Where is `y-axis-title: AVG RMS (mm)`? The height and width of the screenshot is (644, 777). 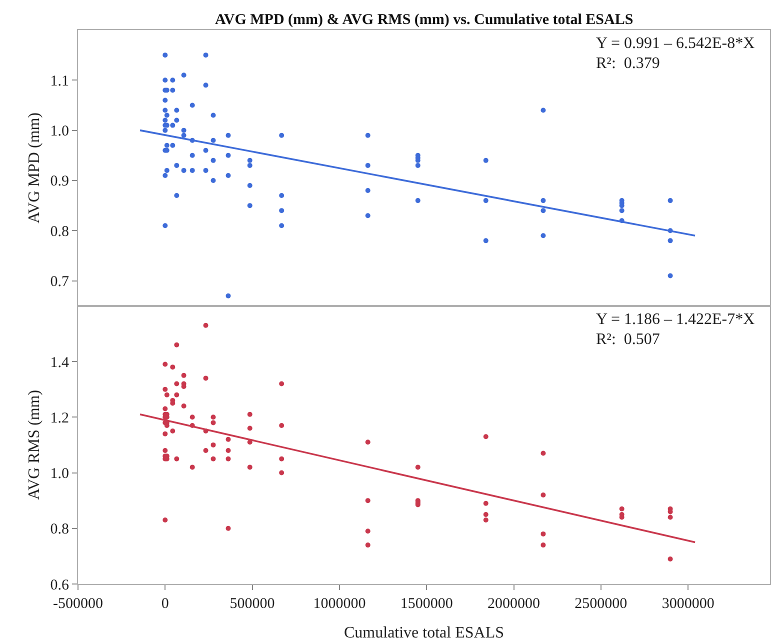 y-axis-title: AVG RMS (mm) is located at coordinates (35, 445).